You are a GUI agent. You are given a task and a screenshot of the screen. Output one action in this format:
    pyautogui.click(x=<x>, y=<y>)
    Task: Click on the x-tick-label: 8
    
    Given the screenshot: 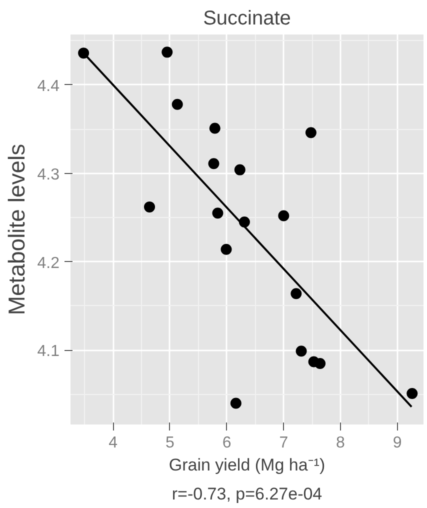 What is the action you would take?
    pyautogui.click(x=341, y=443)
    